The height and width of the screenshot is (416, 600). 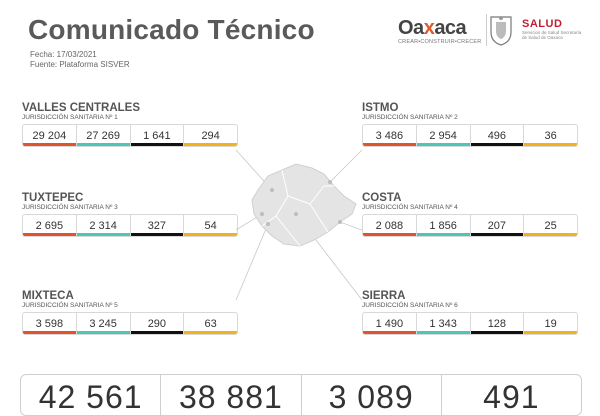 I want to click on total-value: 491, so click(x=511, y=397).